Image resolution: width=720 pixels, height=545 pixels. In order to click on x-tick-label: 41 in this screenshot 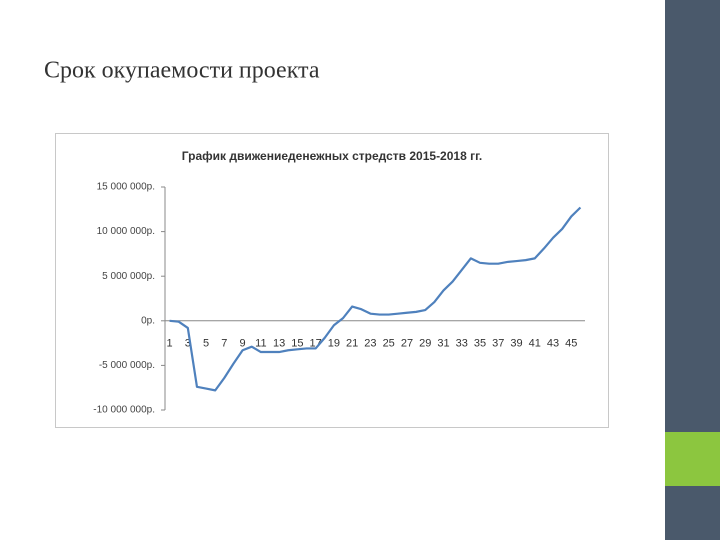, I will do `click(535, 344)`.